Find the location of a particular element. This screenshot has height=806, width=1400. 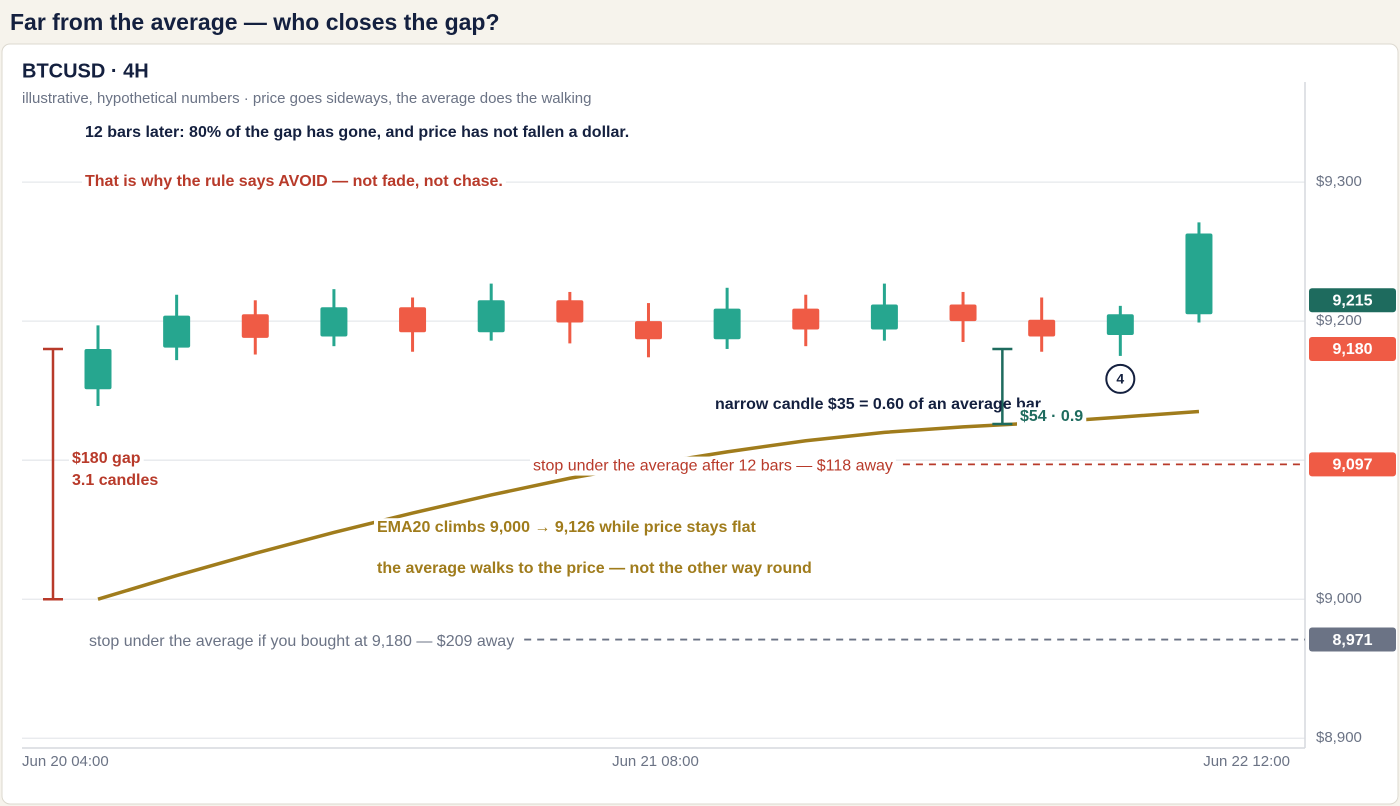

price-label: 9,215 is located at coordinates (1352, 301).